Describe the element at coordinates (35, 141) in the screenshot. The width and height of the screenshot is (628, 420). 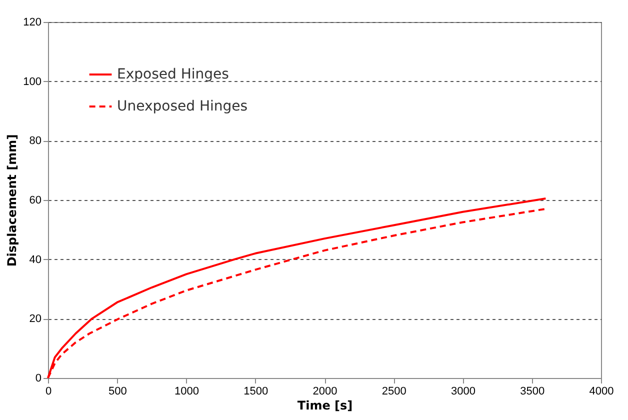
I see `y-tick-label: 80` at that location.